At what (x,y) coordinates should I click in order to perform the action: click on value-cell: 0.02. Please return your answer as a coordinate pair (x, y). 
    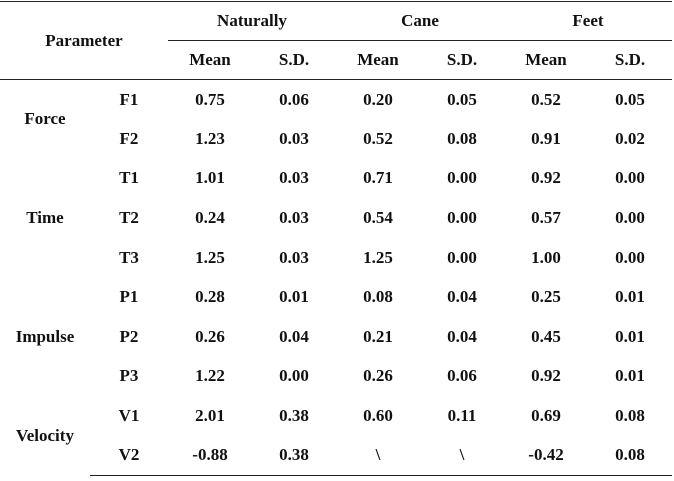
    Looking at the image, I should click on (630, 138).